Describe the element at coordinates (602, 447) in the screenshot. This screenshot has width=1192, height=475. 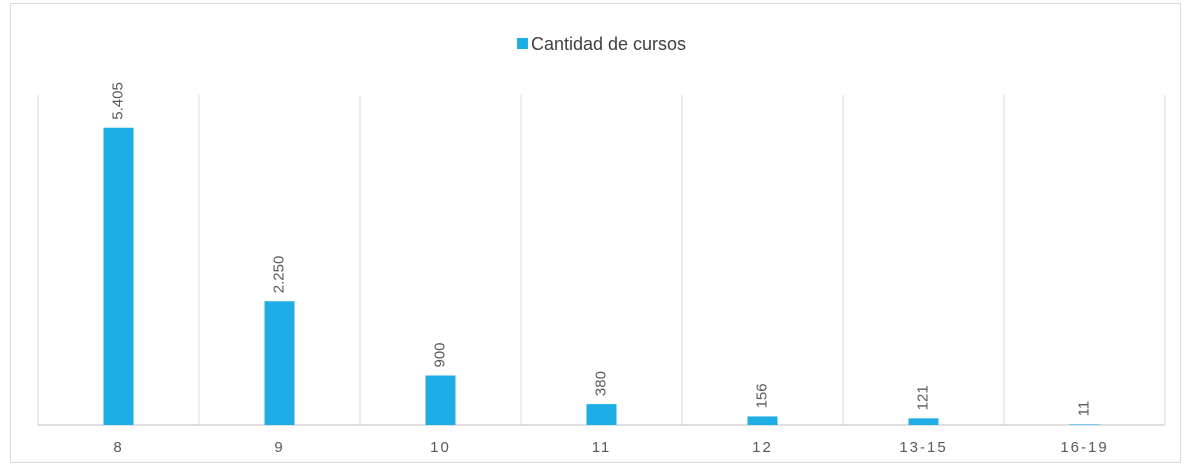
I see `x-tick-label: 11` at that location.